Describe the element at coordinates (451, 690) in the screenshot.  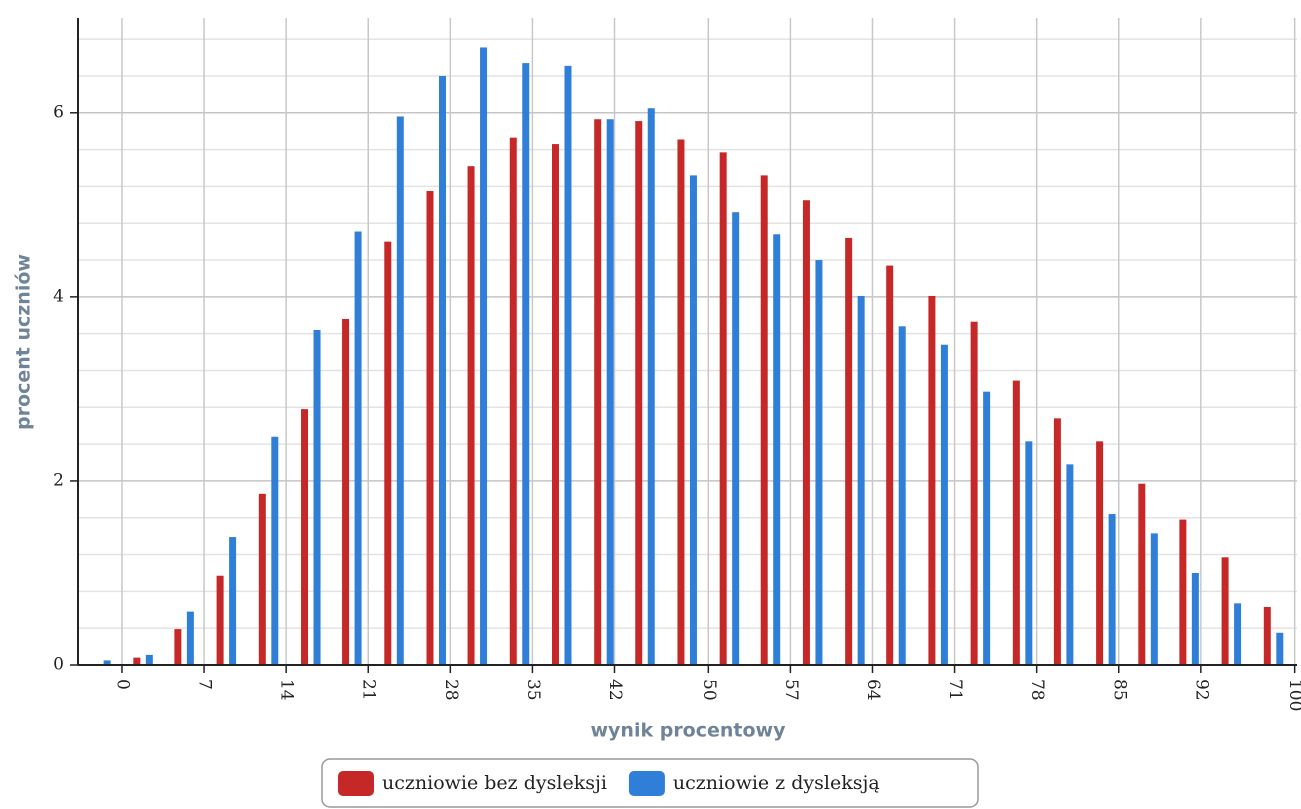
I see `x-tick-label: 28` at that location.